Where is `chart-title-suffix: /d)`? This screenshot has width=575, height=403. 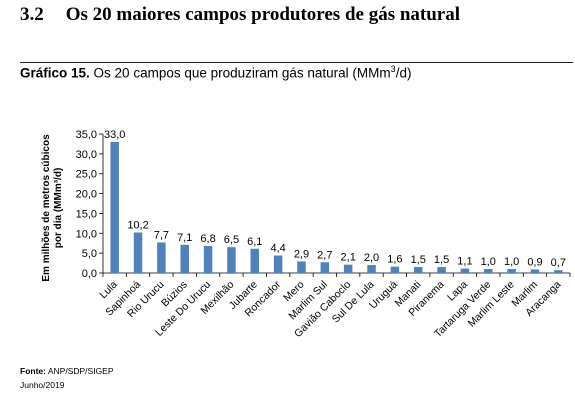 chart-title-suffix: /d) is located at coordinates (403, 73).